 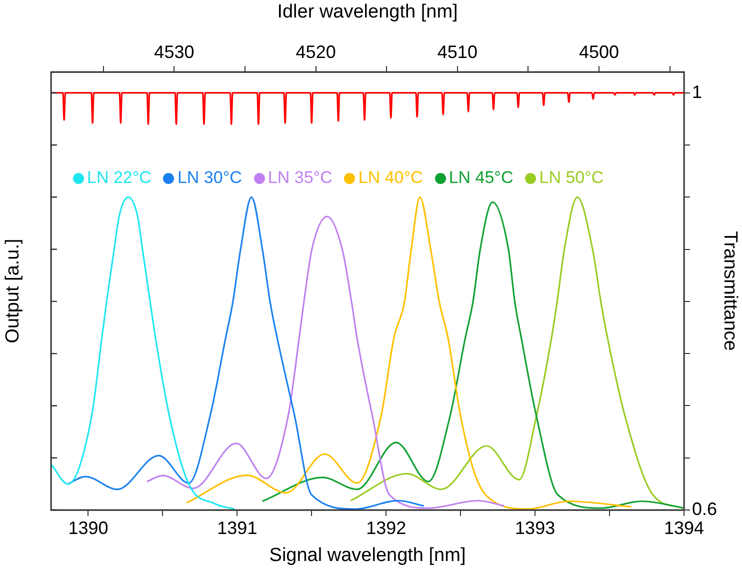 What do you see at coordinates (88, 528) in the screenshot?
I see `x-tick-label: 1390` at bounding box center [88, 528].